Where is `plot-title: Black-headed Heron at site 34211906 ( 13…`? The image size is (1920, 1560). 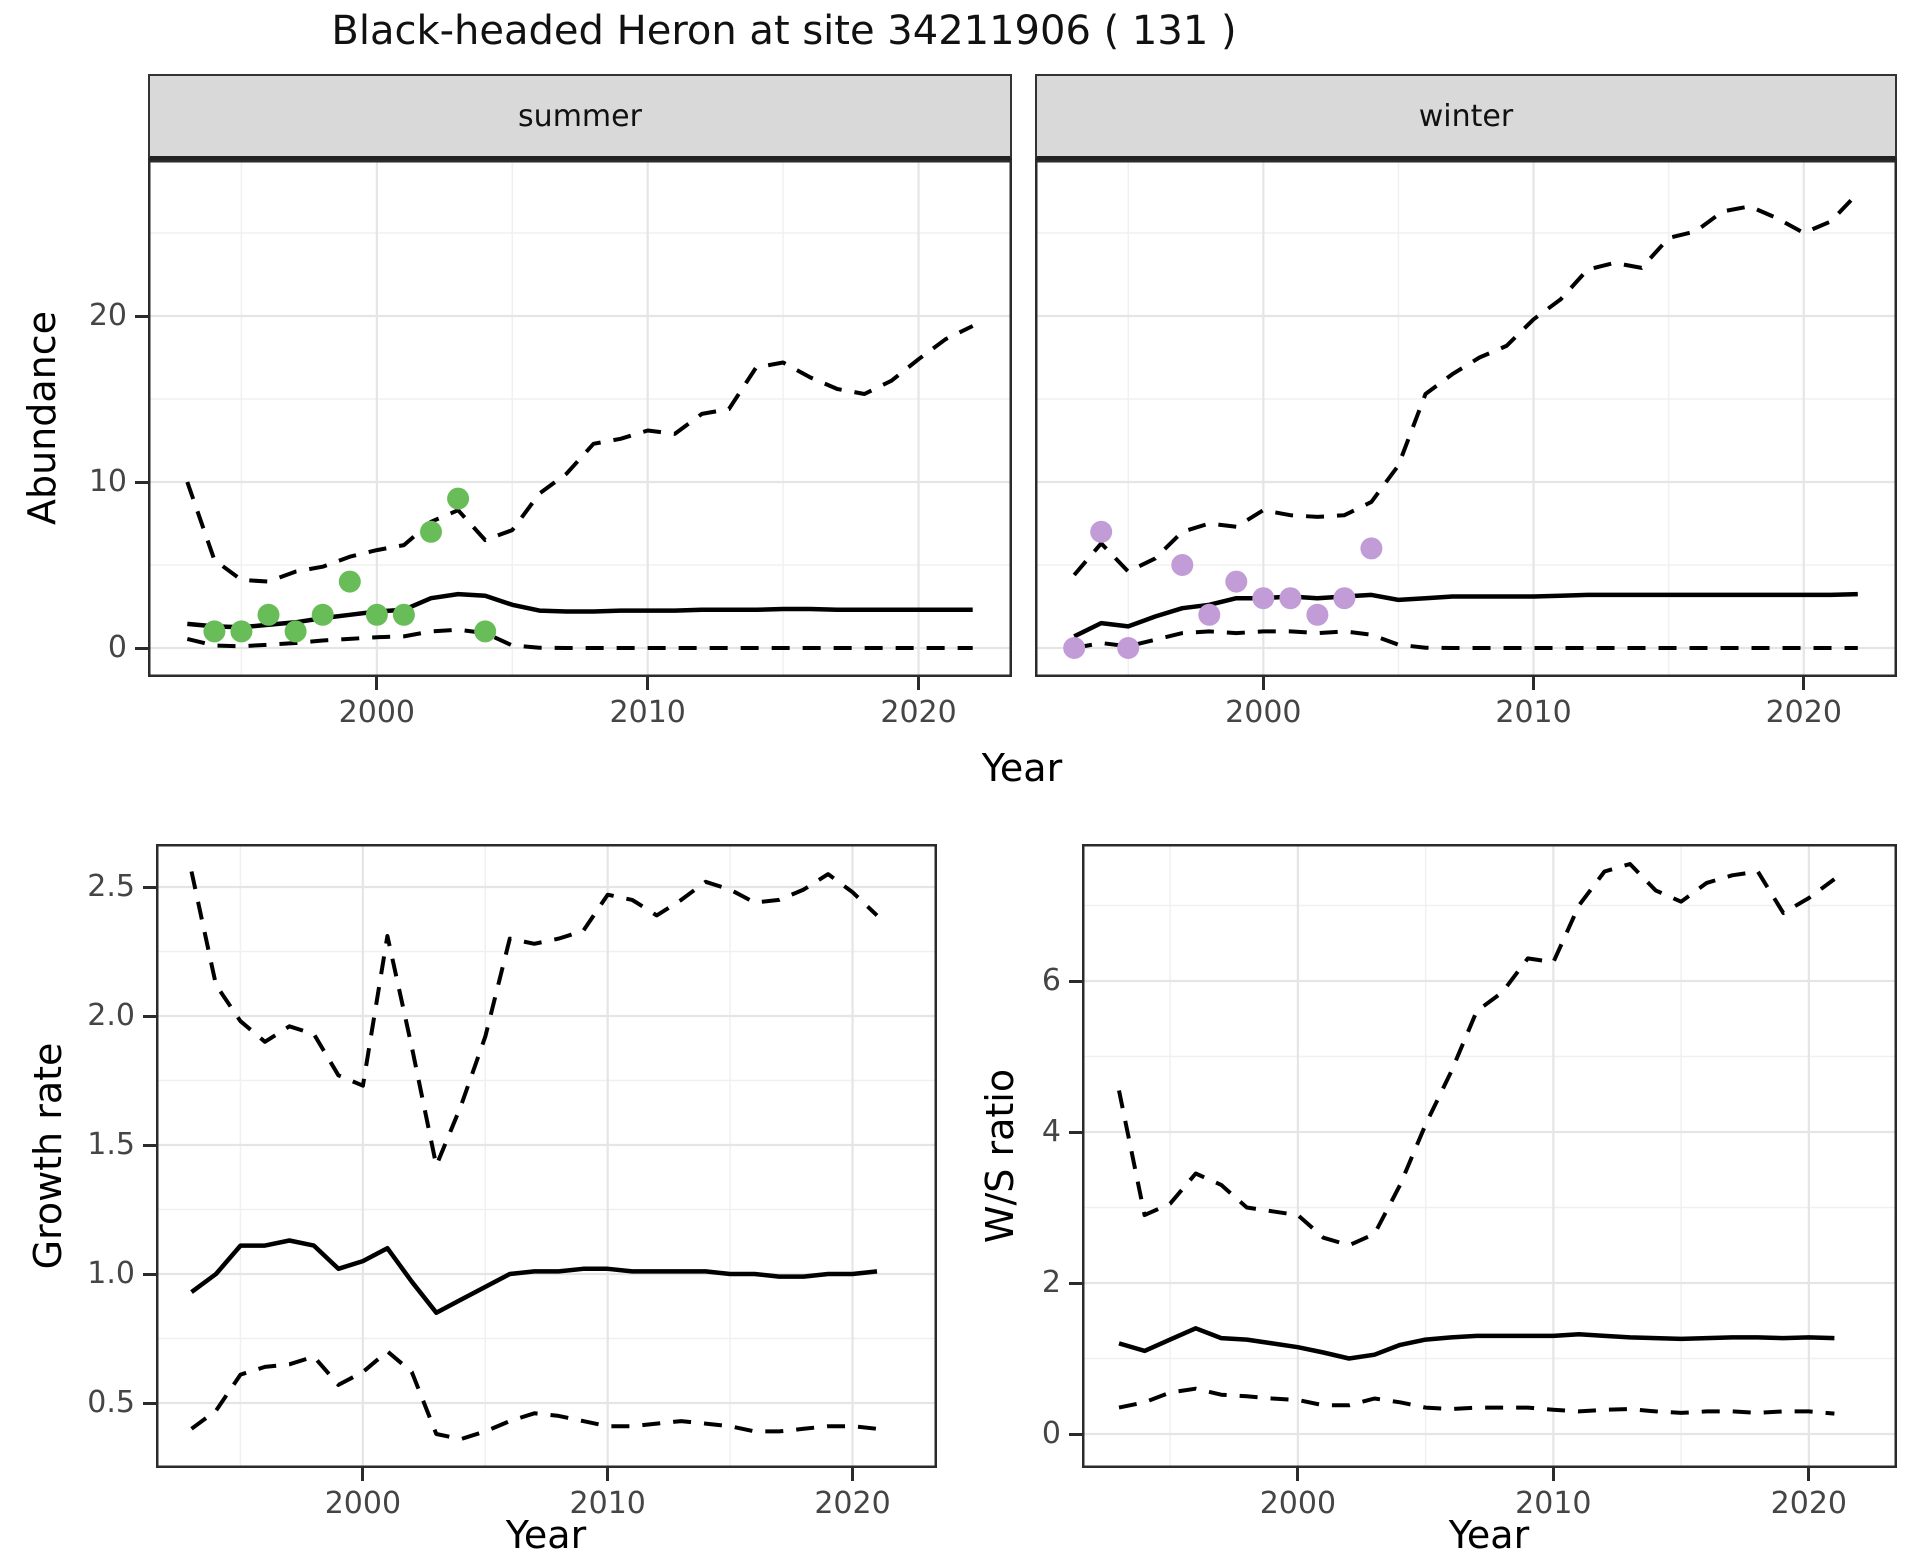
plot-title: Black-headed Heron at site 34211906 ( 13… is located at coordinates (784, 31).